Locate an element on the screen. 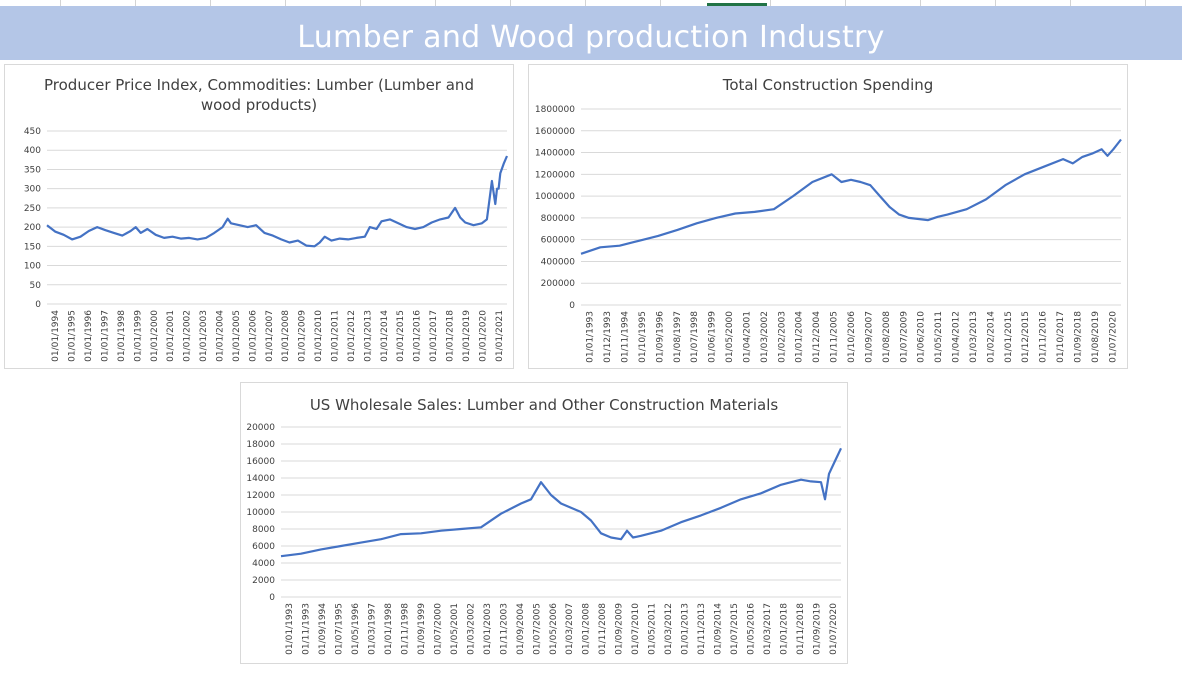  y-tick-label: 400000 is located at coordinates (558, 262).